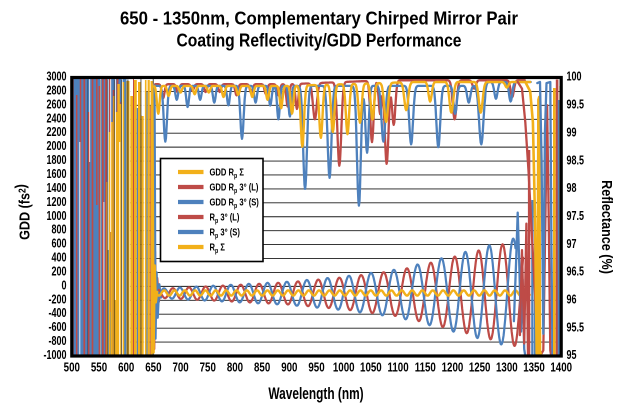  What do you see at coordinates (572, 244) in the screenshot?
I see `svg-text: 97` at bounding box center [572, 244].